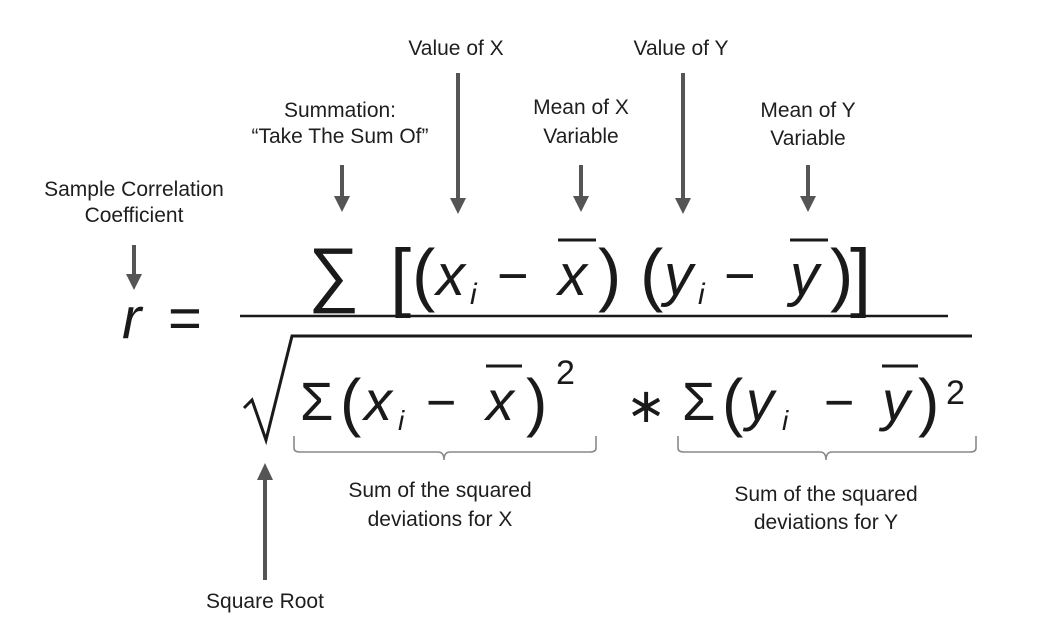  I want to click on label-sum-sq-x-line2: deviations for X, so click(440, 519).